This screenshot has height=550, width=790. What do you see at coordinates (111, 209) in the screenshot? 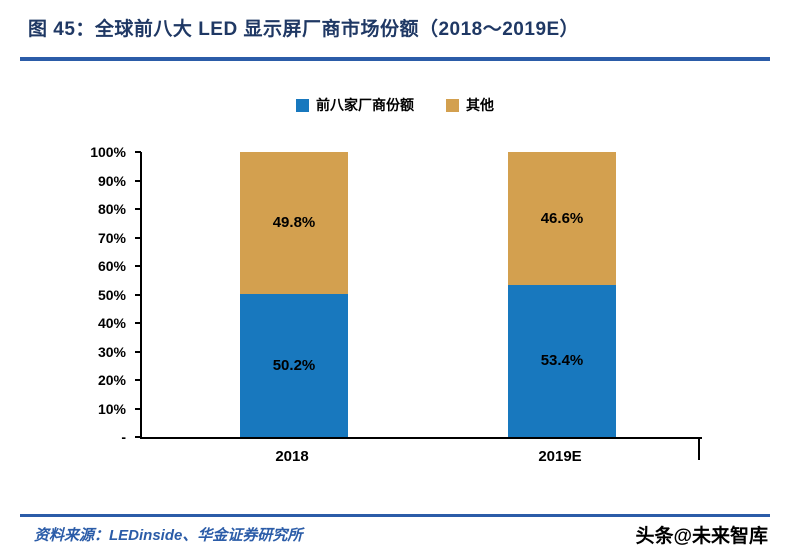
I see `y-tick-label: 80%` at bounding box center [111, 209].